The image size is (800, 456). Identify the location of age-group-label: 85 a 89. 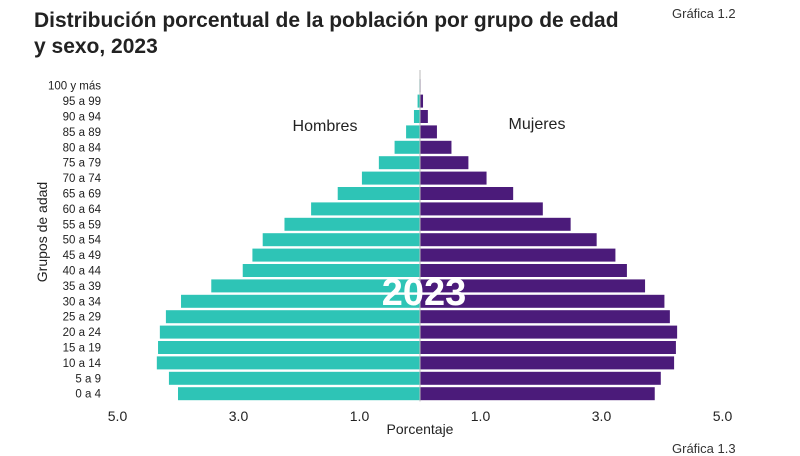
(82, 133).